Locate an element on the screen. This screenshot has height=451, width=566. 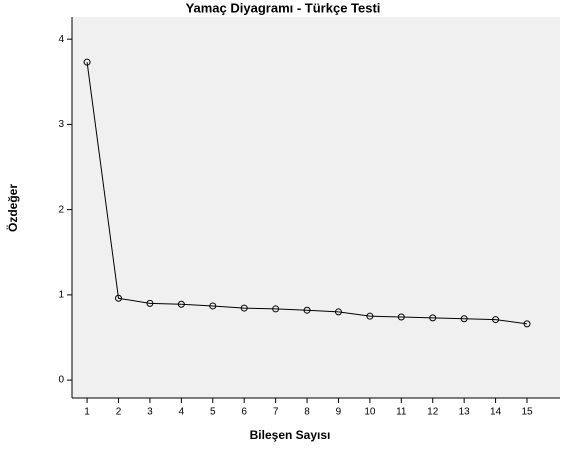
x-tick-label: 14 is located at coordinates (496, 412).